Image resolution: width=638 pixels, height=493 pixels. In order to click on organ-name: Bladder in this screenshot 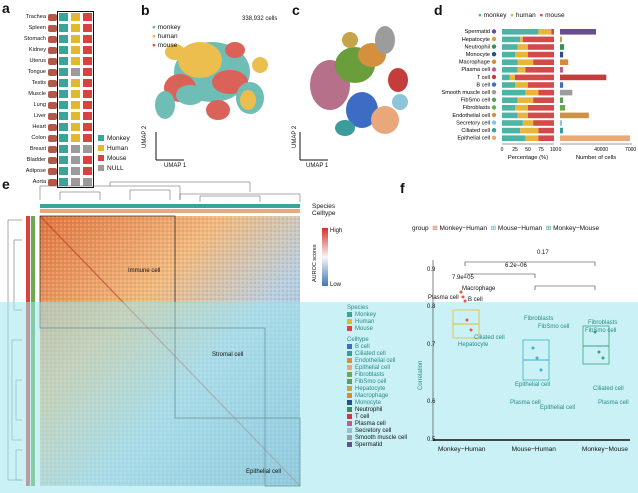, I will do `click(36, 160)`.